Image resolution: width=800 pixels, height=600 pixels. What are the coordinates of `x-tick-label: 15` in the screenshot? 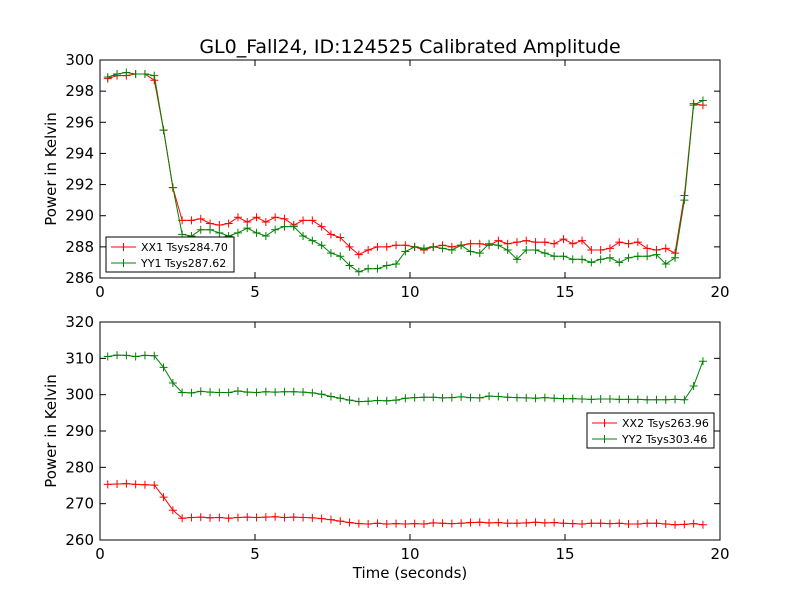 It's located at (564, 292).